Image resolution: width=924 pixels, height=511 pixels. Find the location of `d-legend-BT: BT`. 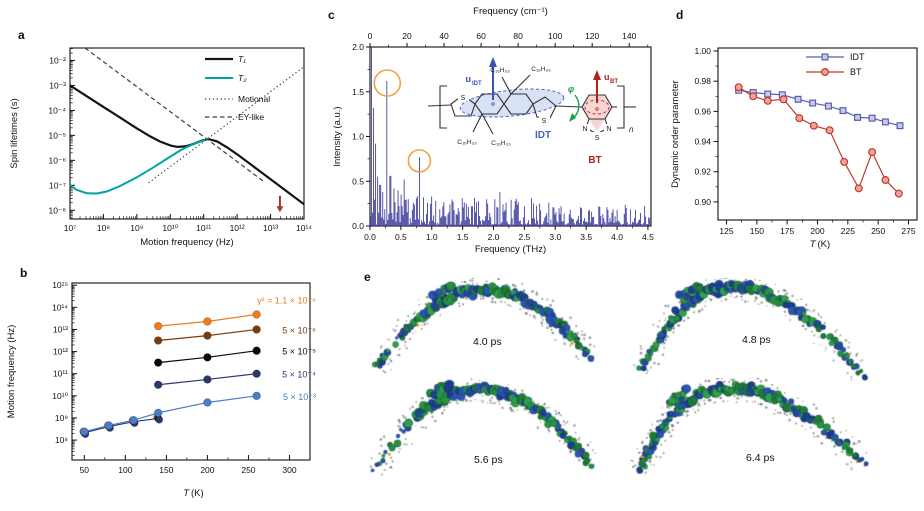

d-legend-BT: BT is located at coordinates (856, 72).